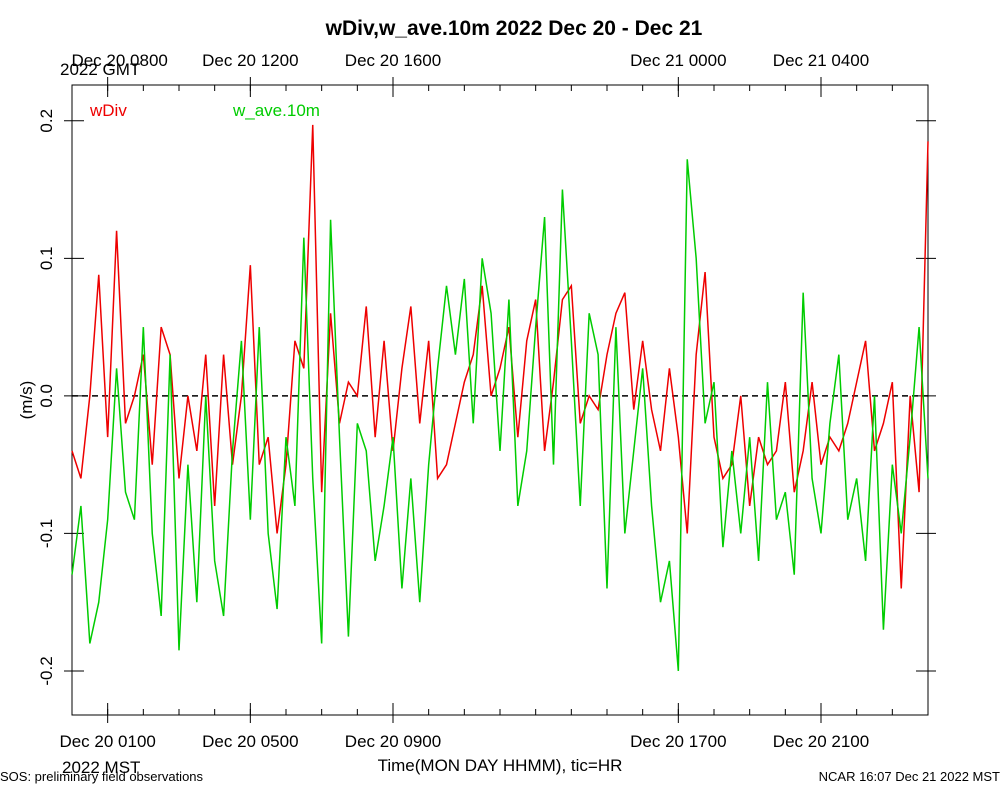 The height and width of the screenshot is (800, 1000). Describe the element at coordinates (500, 765) in the screenshot. I see `x-axis-label: Time(MON DAY HHMM), tic=HR` at that location.